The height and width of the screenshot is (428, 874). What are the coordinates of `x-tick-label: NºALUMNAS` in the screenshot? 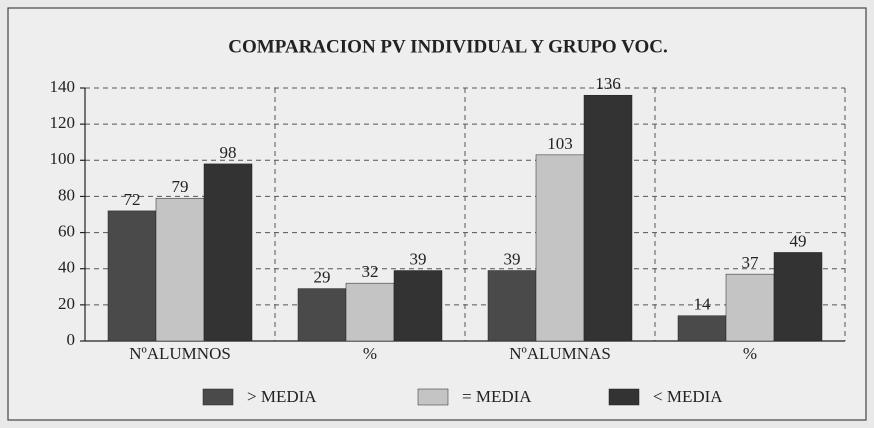 It's located at (560, 353).